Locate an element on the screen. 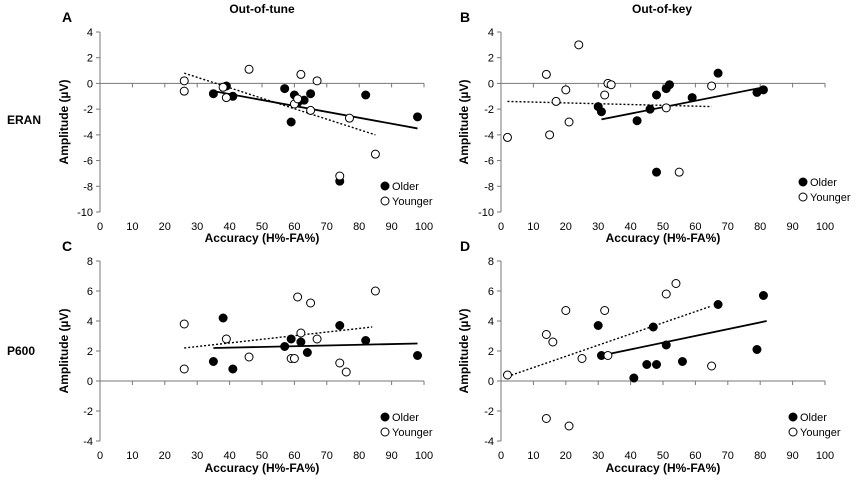 The height and width of the screenshot is (481, 856). y-tick-label: -4 is located at coordinates (88, 136).